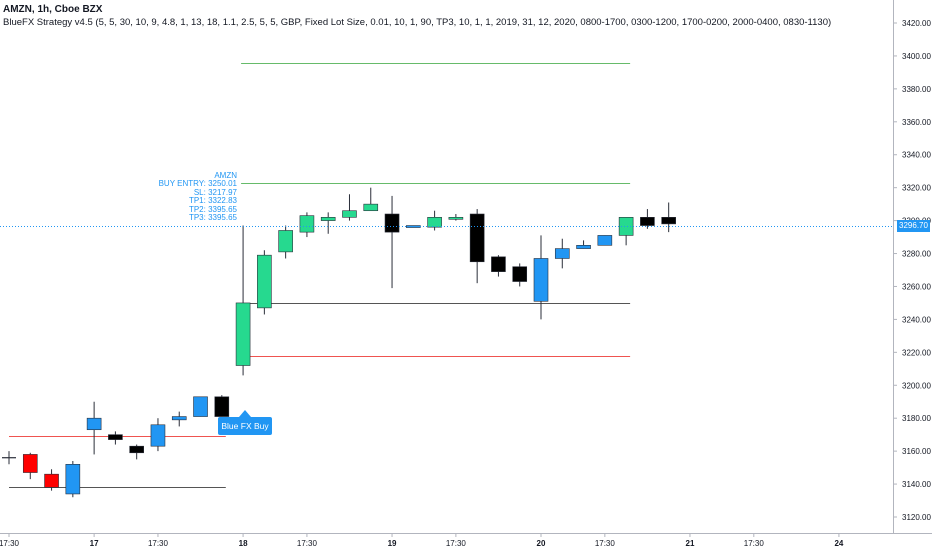 This screenshot has width=932, height=555. What do you see at coordinates (916, 56) in the screenshot?
I see `price-tick-label: 3400.00` at bounding box center [916, 56].